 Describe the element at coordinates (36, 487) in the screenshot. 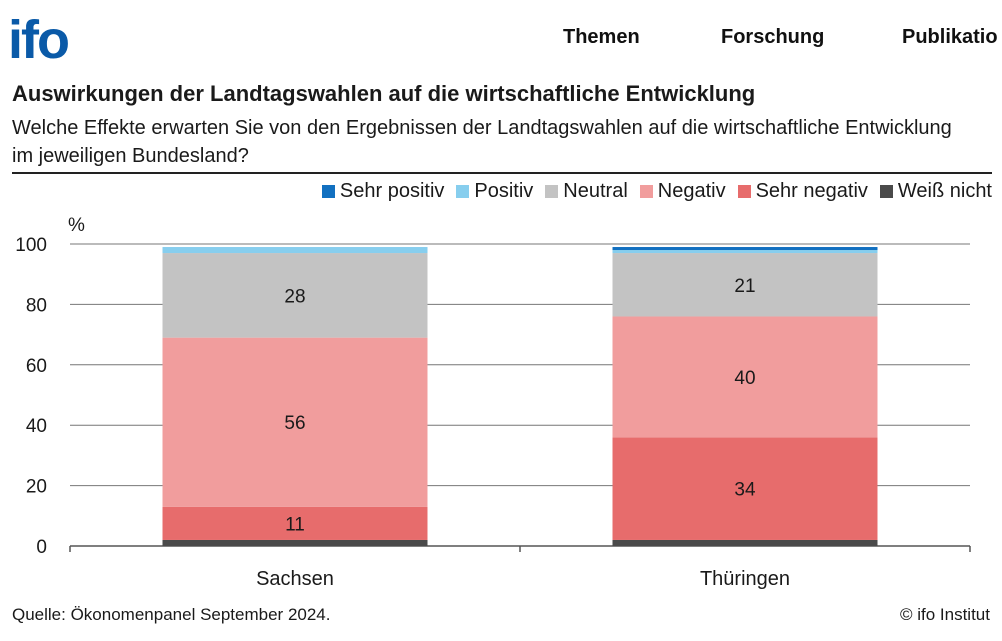

I see `y-tick-label: 20` at that location.